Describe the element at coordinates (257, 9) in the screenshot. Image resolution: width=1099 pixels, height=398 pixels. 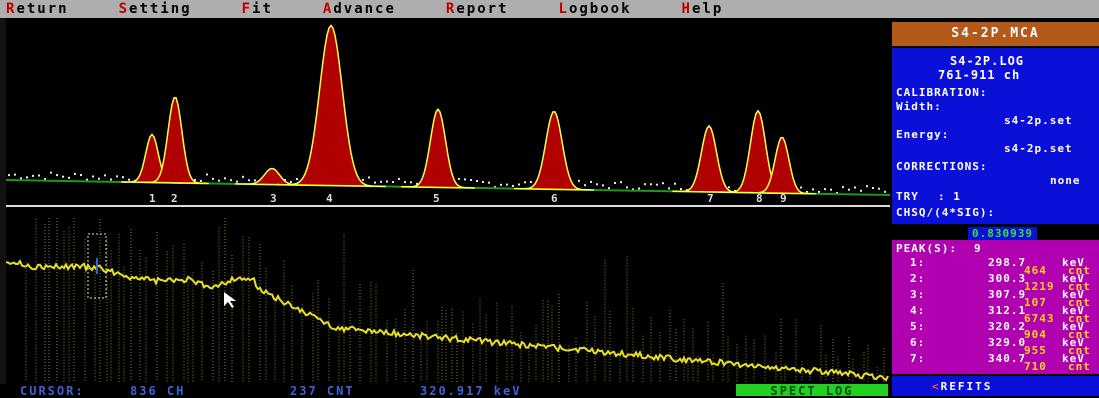
I see `menu-fit: Fit` at that location.